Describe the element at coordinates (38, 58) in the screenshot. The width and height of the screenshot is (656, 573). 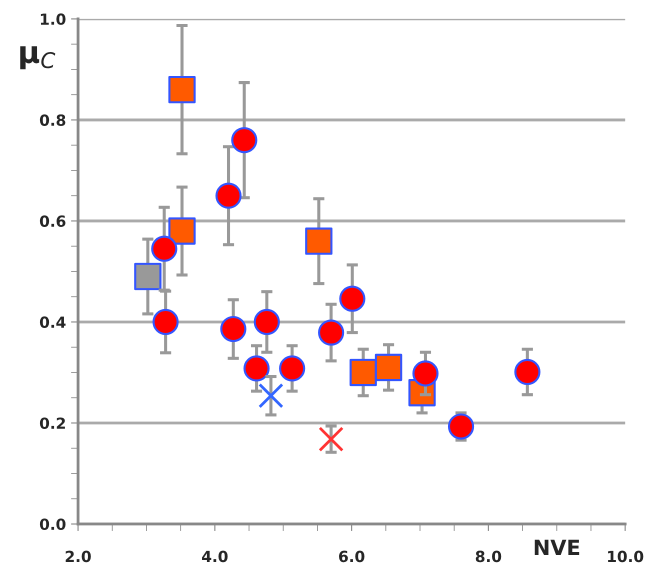
I see `y-axis-title: μ$_{C}$` at that location.